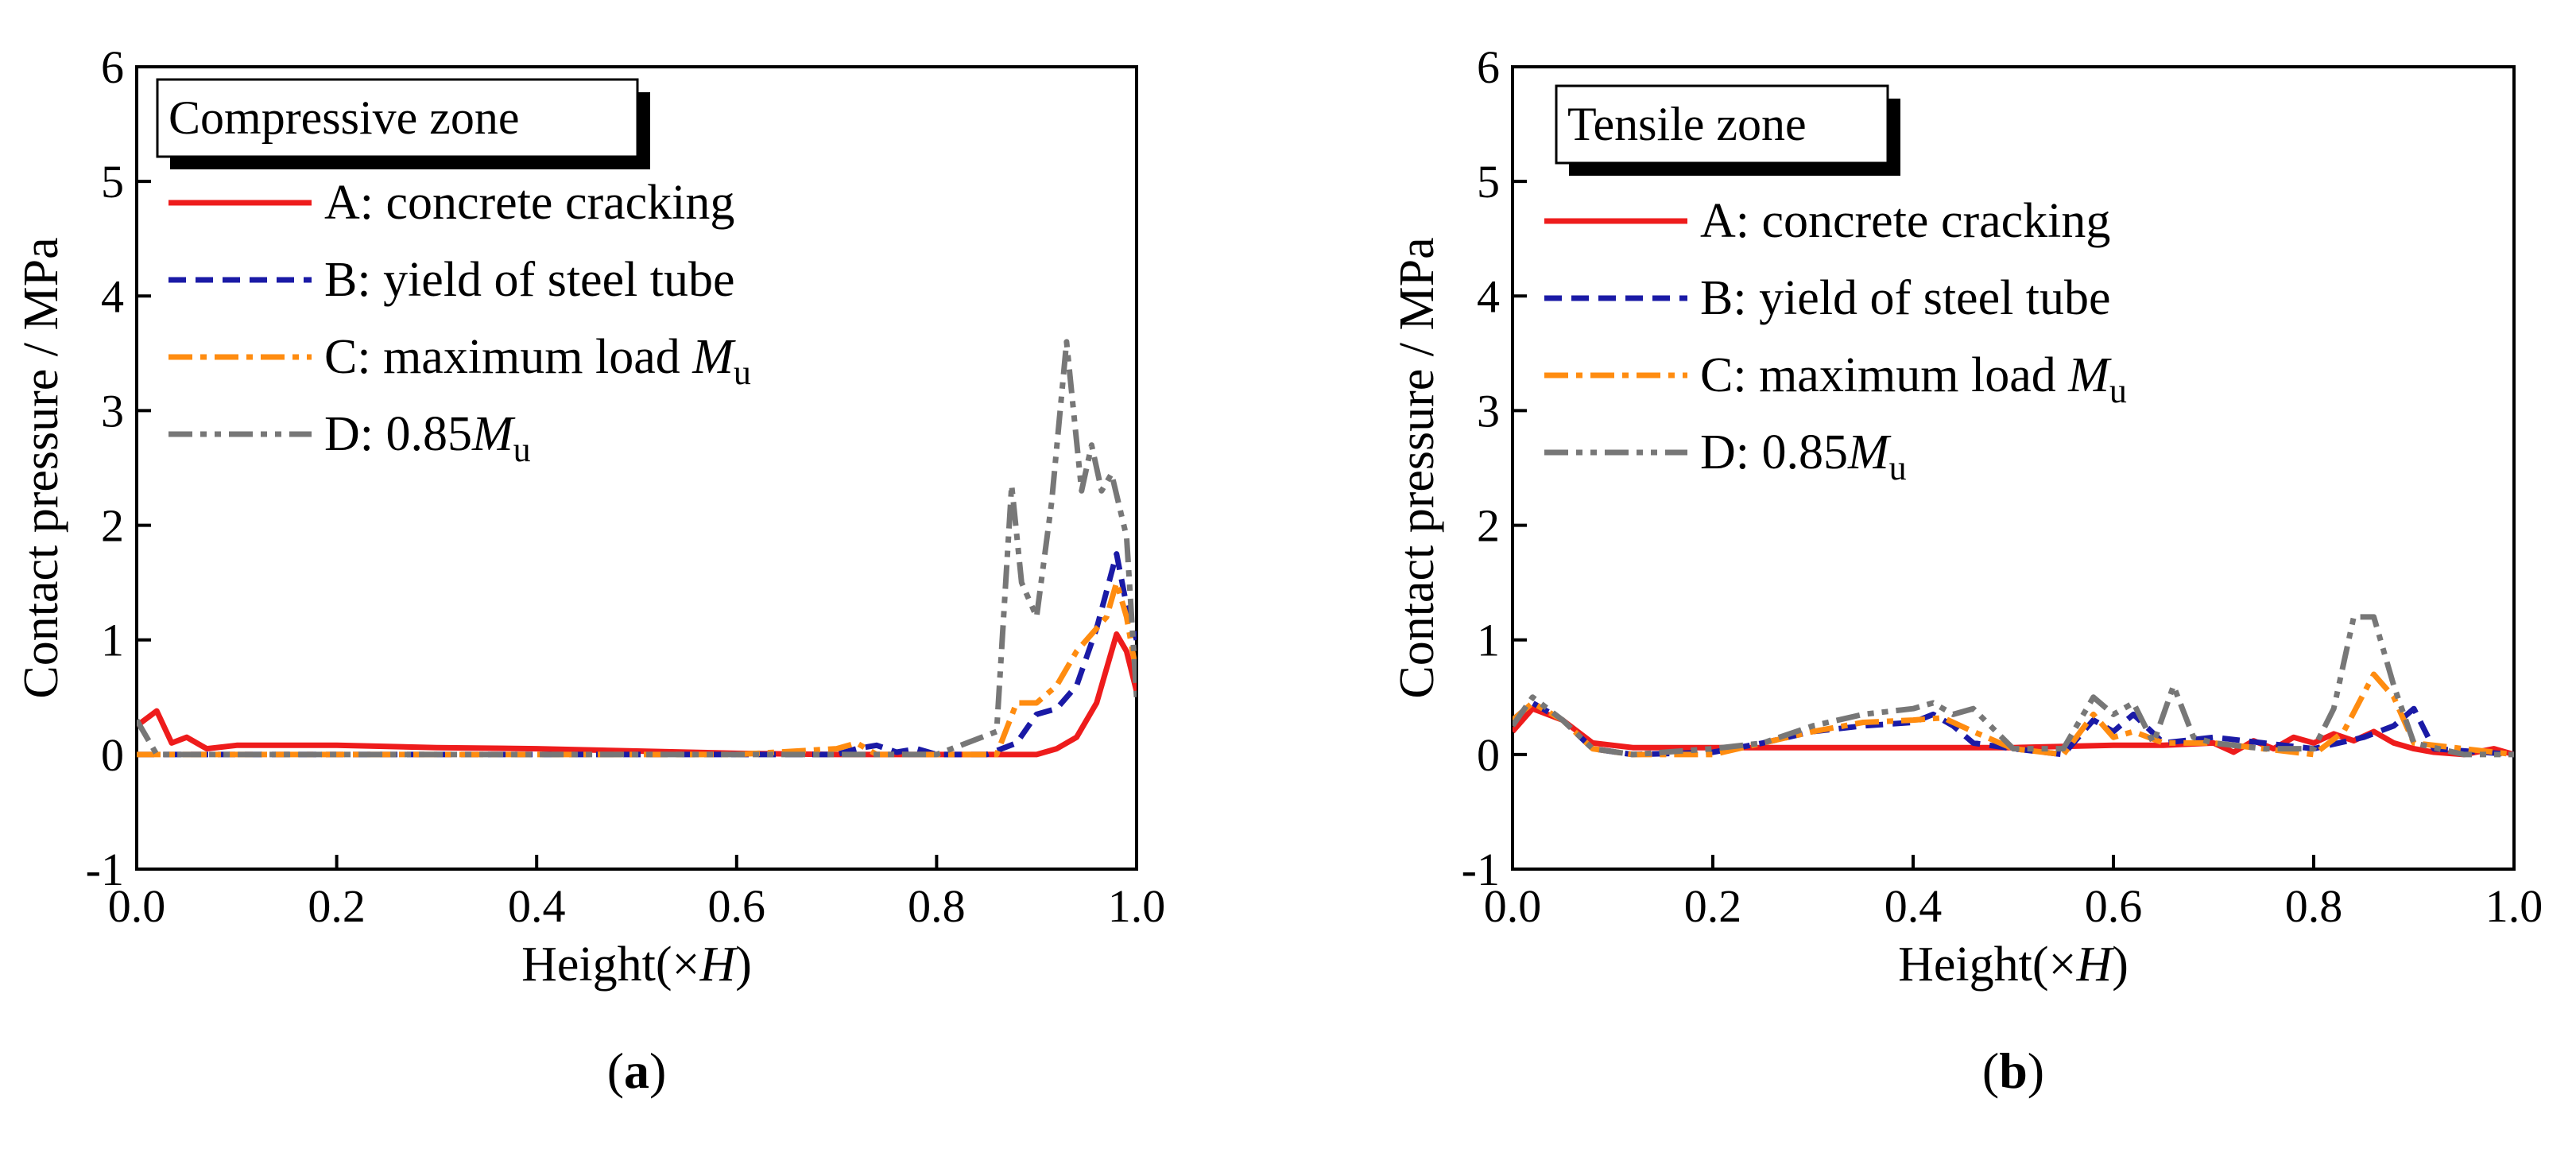  What do you see at coordinates (344, 118) in the screenshot?
I see `zone-label: Compressive zone` at bounding box center [344, 118].